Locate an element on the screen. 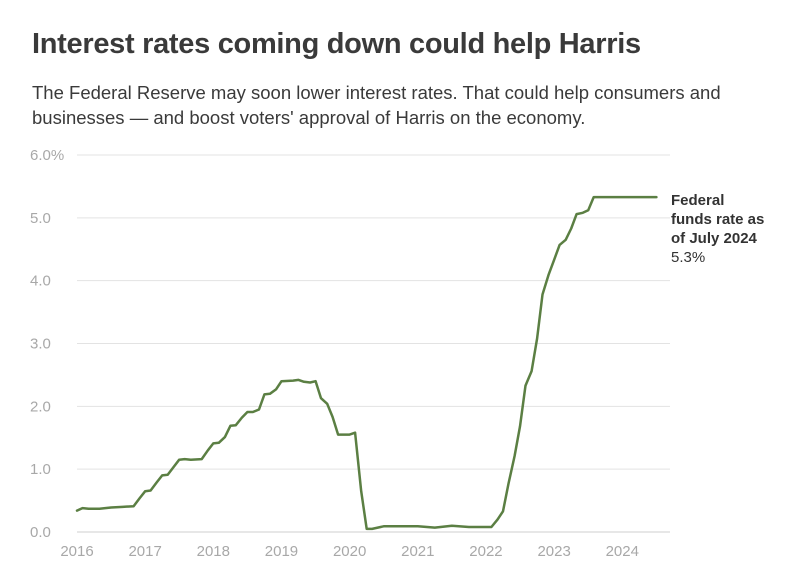  y-tick-label: 4.0 is located at coordinates (40, 281).